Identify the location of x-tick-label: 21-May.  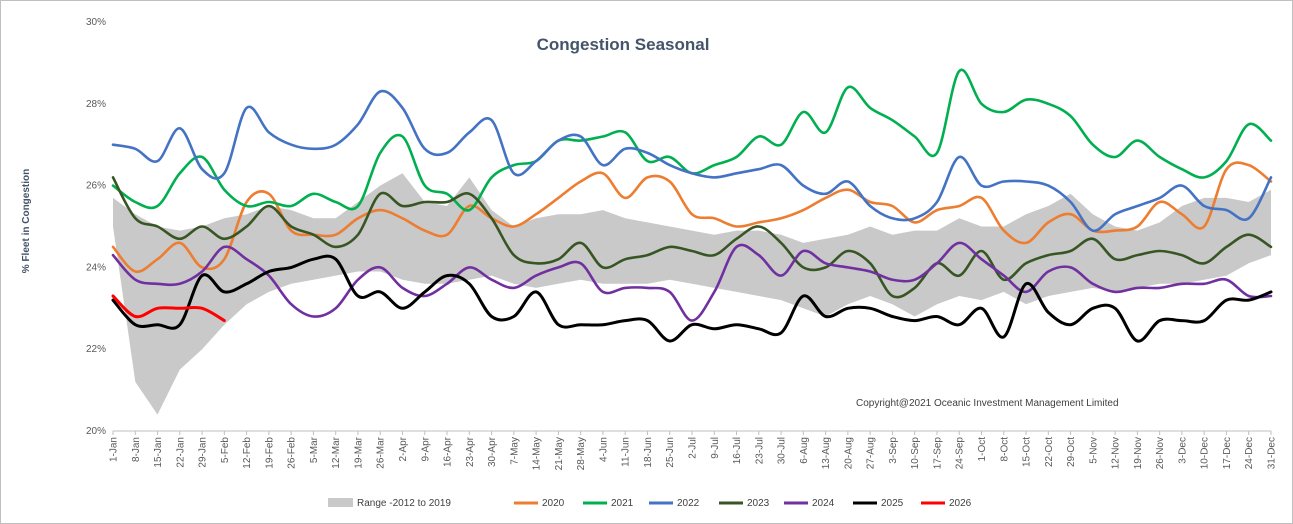
(559, 453).